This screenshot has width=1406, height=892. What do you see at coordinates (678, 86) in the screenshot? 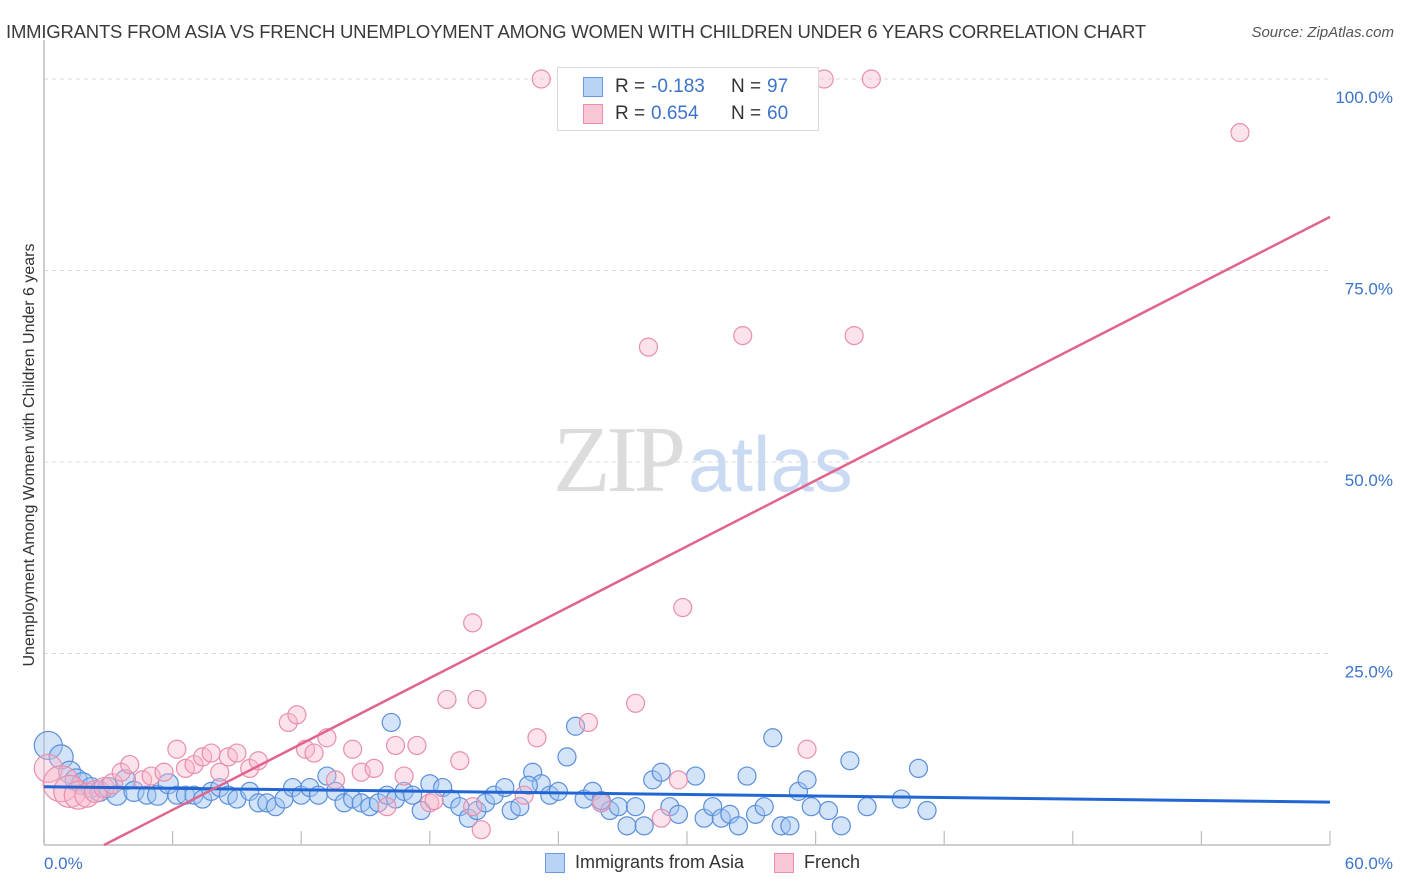
I see `r-value-asia: -0.183` at bounding box center [678, 86].